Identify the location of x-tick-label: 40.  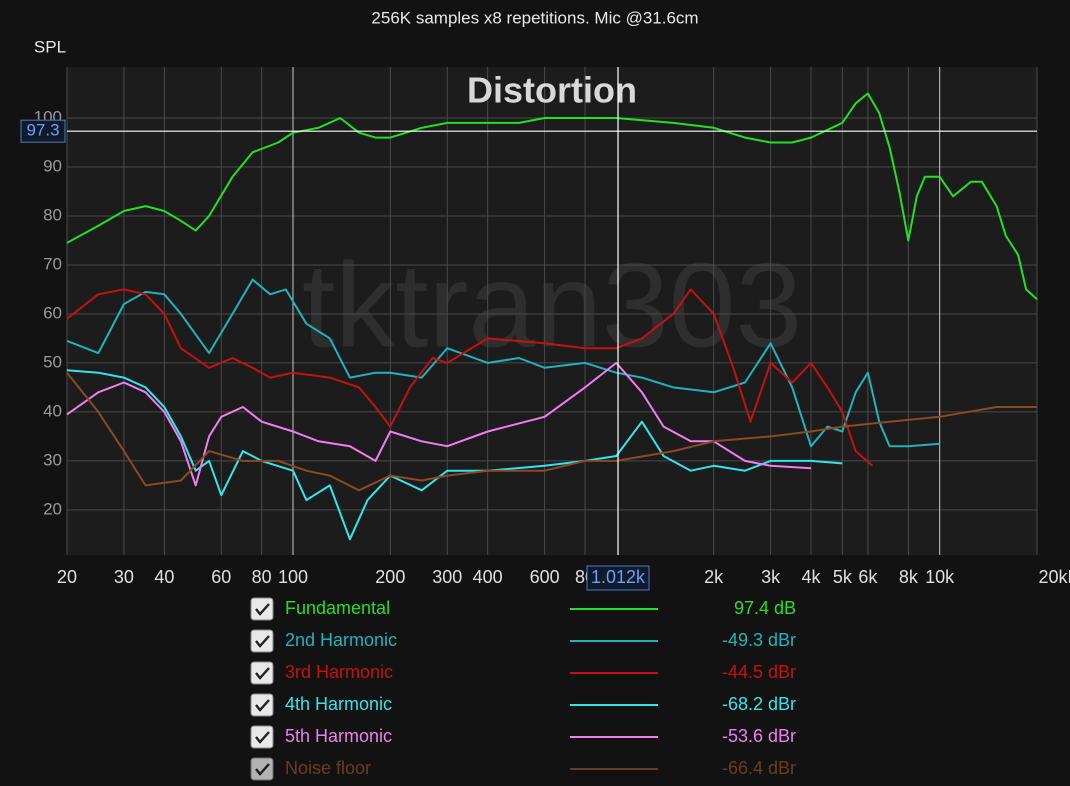
(164, 577).